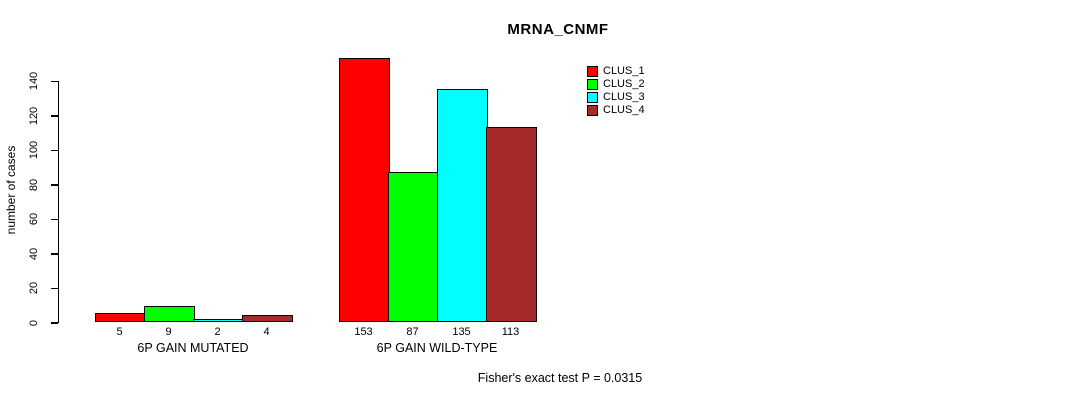 The width and height of the screenshot is (1090, 400). What do you see at coordinates (624, 83) in the screenshot?
I see `legend-label: CLUS_2` at bounding box center [624, 83].